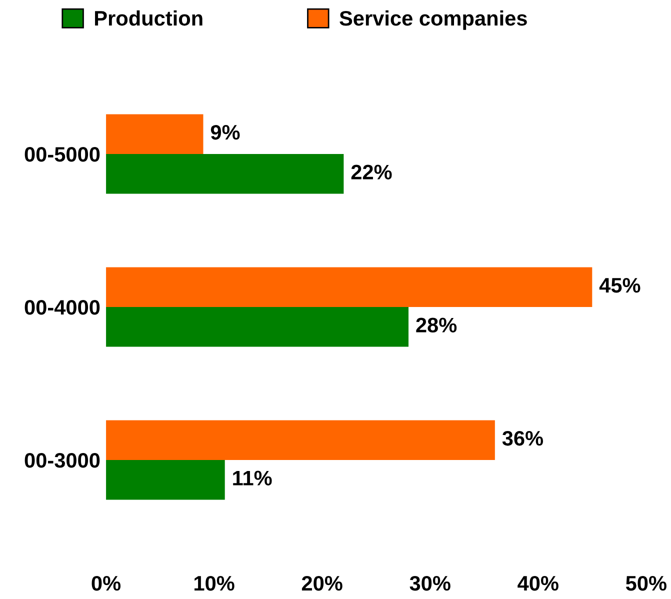 The width and height of the screenshot is (671, 599). Describe the element at coordinates (106, 583) in the screenshot. I see `x-tick-label: 0%` at that location.